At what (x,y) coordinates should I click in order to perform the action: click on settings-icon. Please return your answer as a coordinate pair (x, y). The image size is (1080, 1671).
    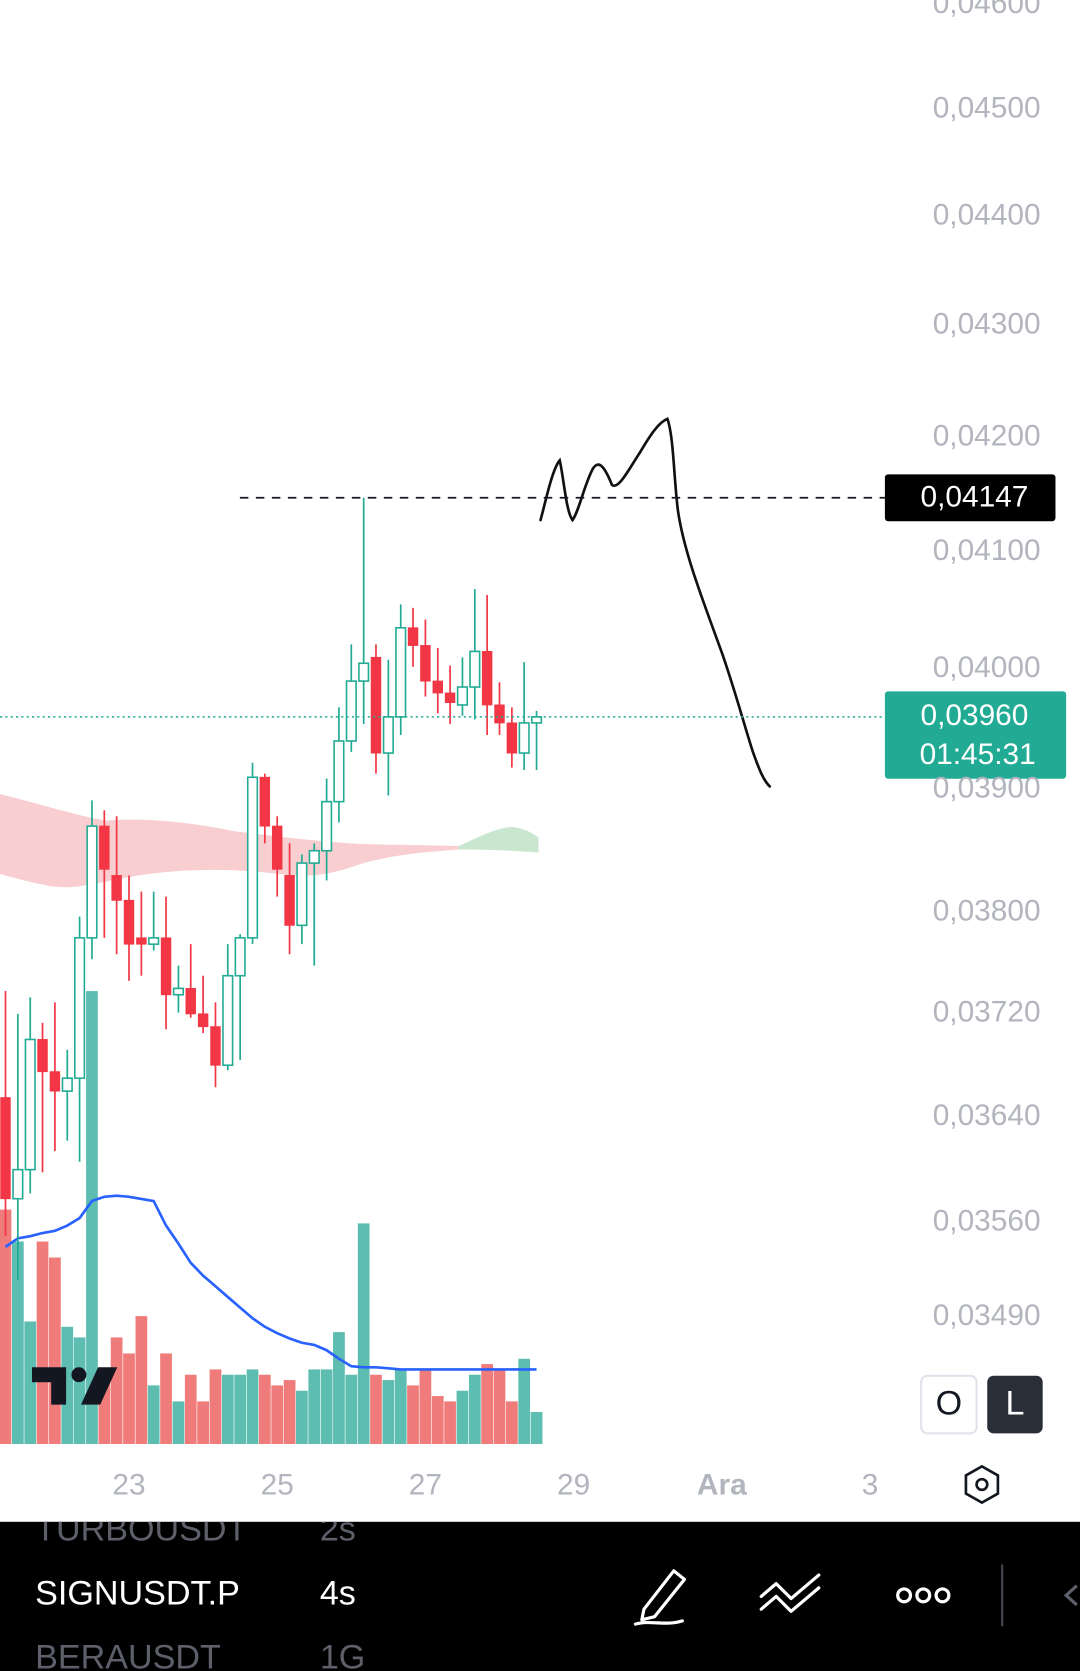
    Looking at the image, I should click on (982, 1484).